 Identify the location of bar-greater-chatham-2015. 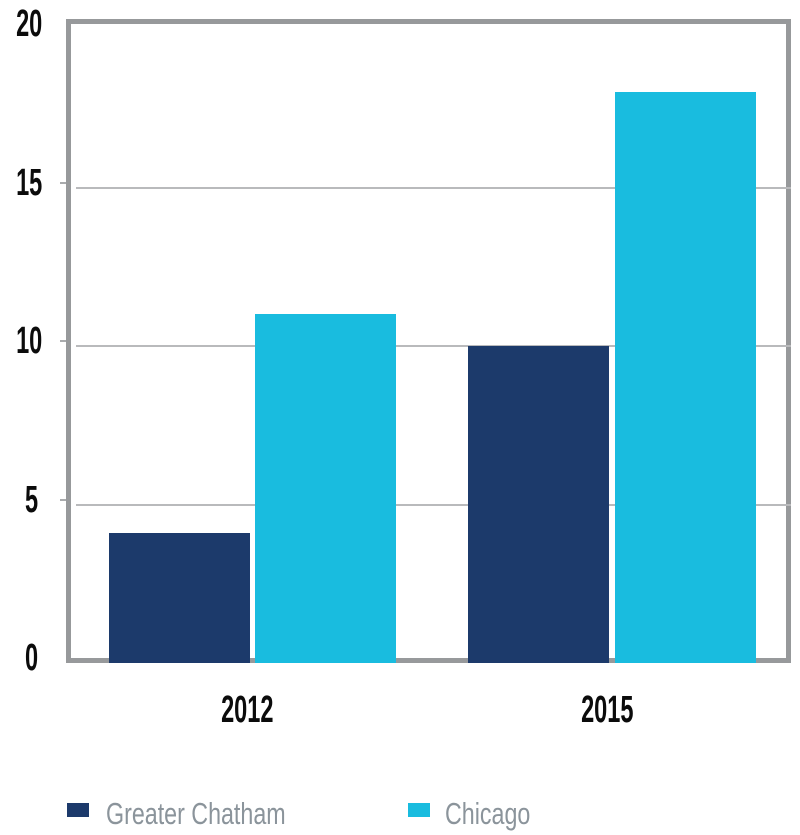
(538, 504).